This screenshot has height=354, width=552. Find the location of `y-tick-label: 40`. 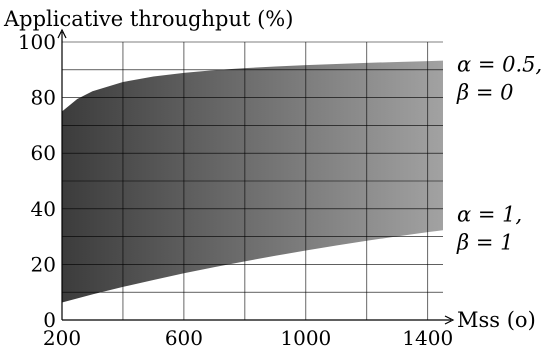

y-tick-label: 40 is located at coordinates (43, 209).